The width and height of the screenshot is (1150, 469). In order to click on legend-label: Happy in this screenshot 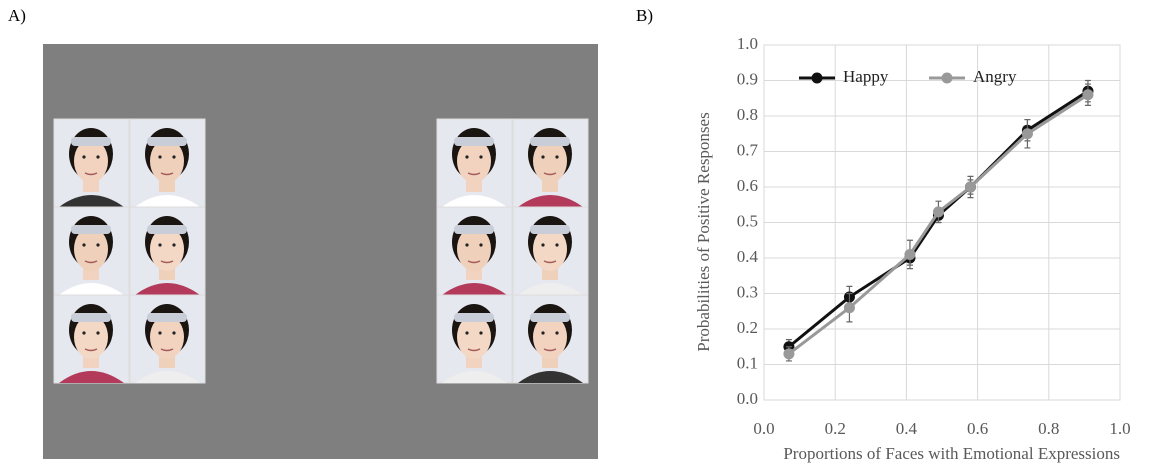, I will do `click(866, 76)`.